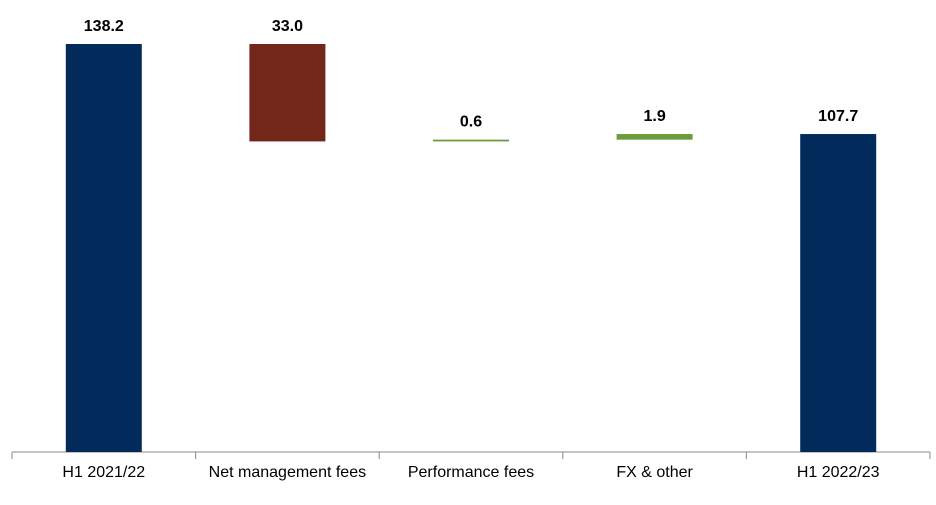 The image size is (936, 505). Describe the element at coordinates (287, 472) in the screenshot. I see `x-tick-label: Net management fees` at that location.